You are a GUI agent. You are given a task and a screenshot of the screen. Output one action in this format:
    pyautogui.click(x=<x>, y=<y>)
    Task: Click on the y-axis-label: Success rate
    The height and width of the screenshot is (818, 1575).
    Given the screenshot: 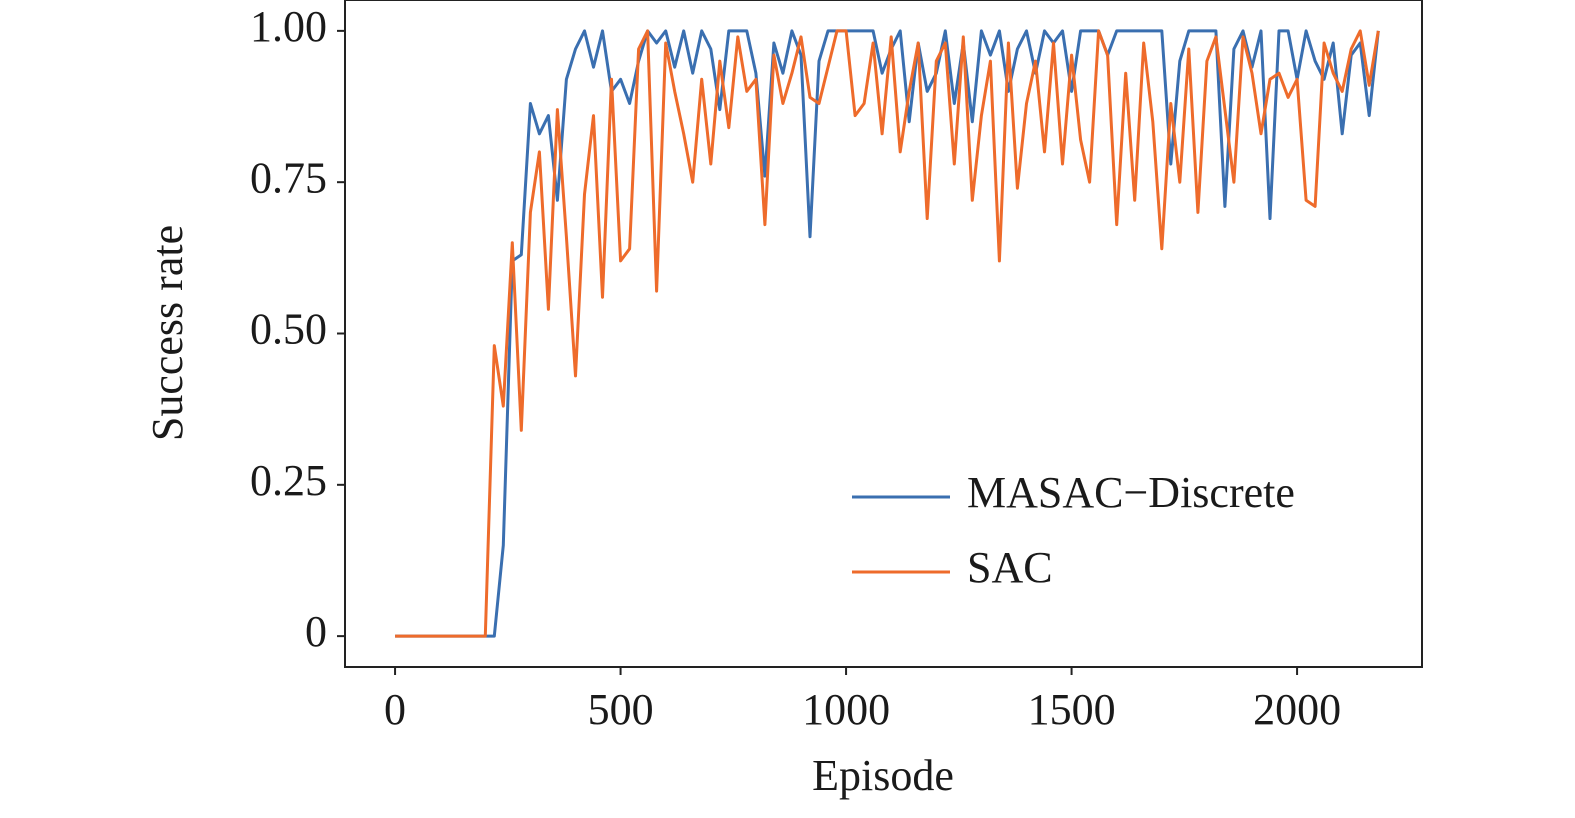 What is the action you would take?
    pyautogui.click(x=167, y=333)
    